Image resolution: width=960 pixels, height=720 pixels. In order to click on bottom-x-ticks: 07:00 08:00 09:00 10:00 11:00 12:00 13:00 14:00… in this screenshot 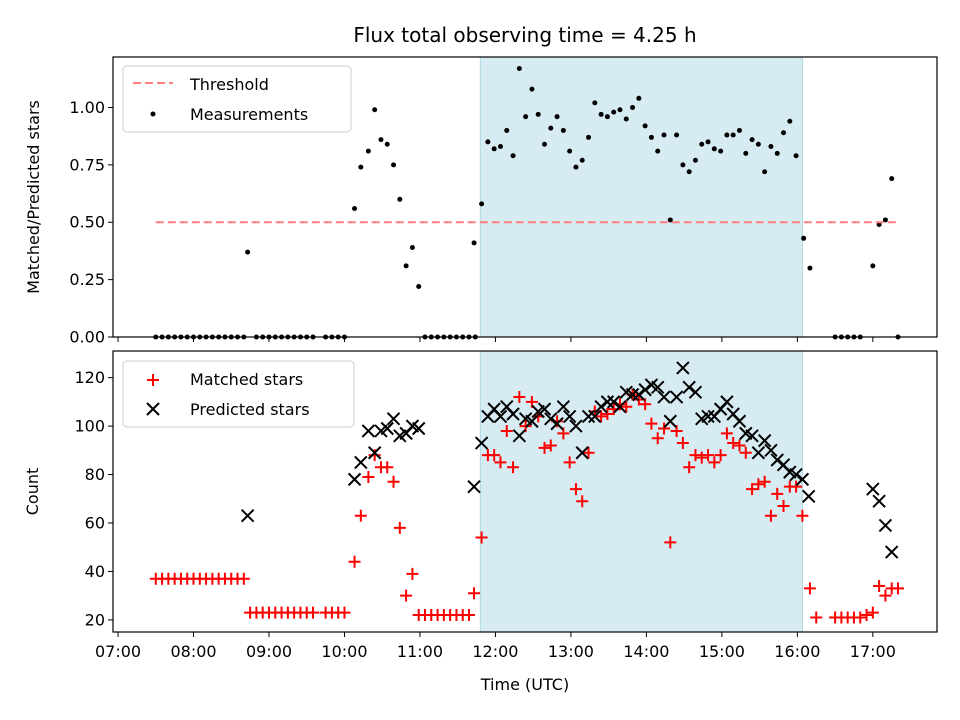, I will do `click(495, 646)`.